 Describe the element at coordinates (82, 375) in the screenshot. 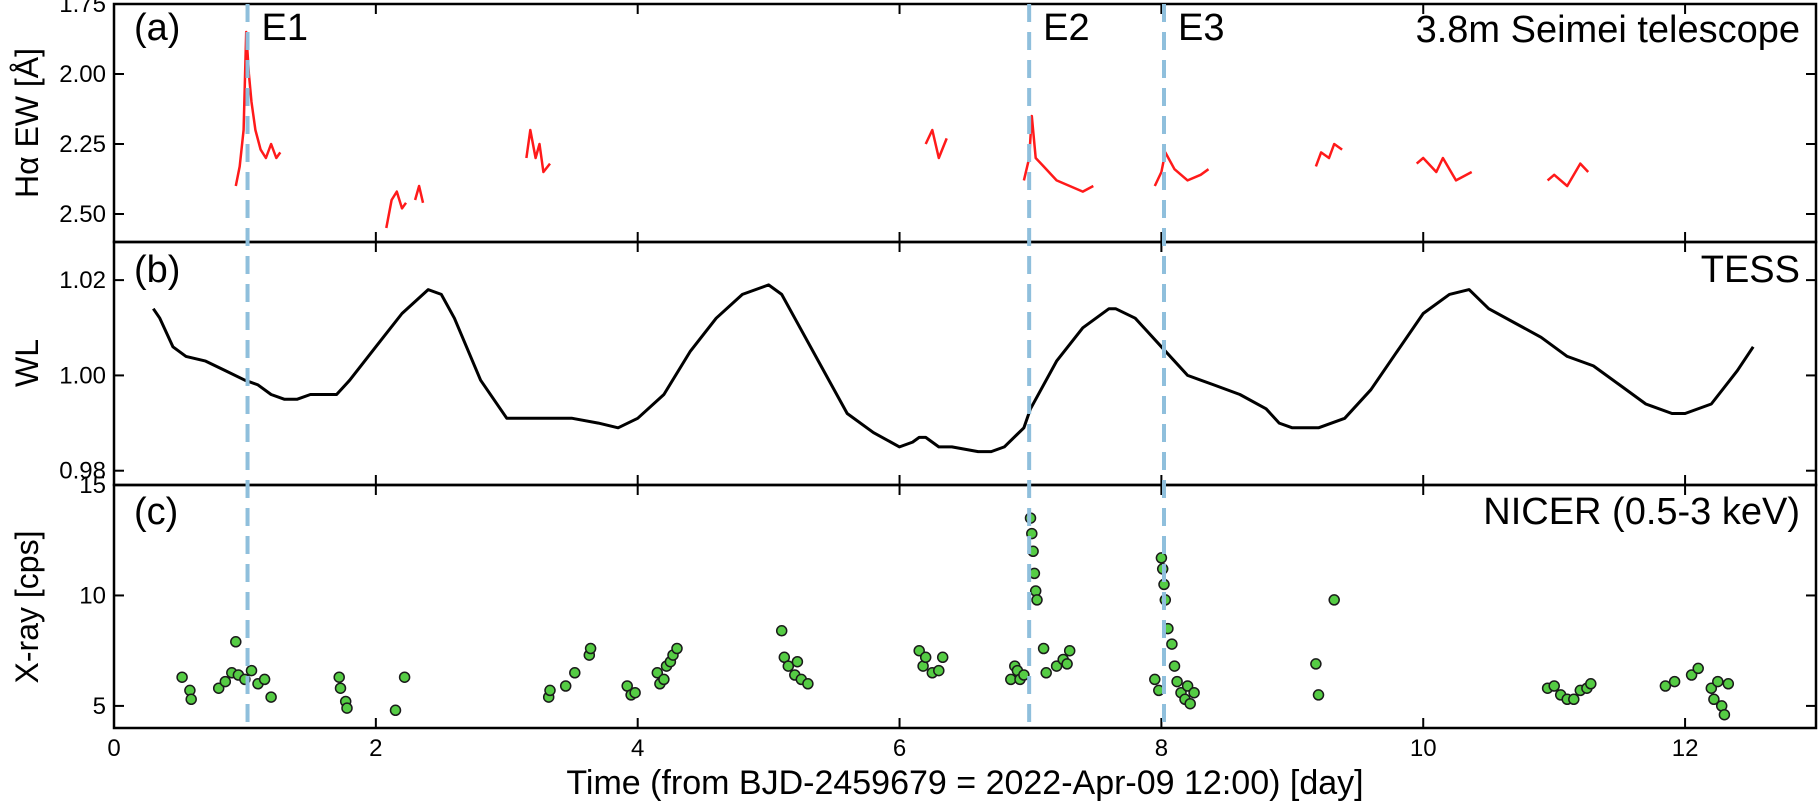

I see `y-tick-label: 1.00` at that location.